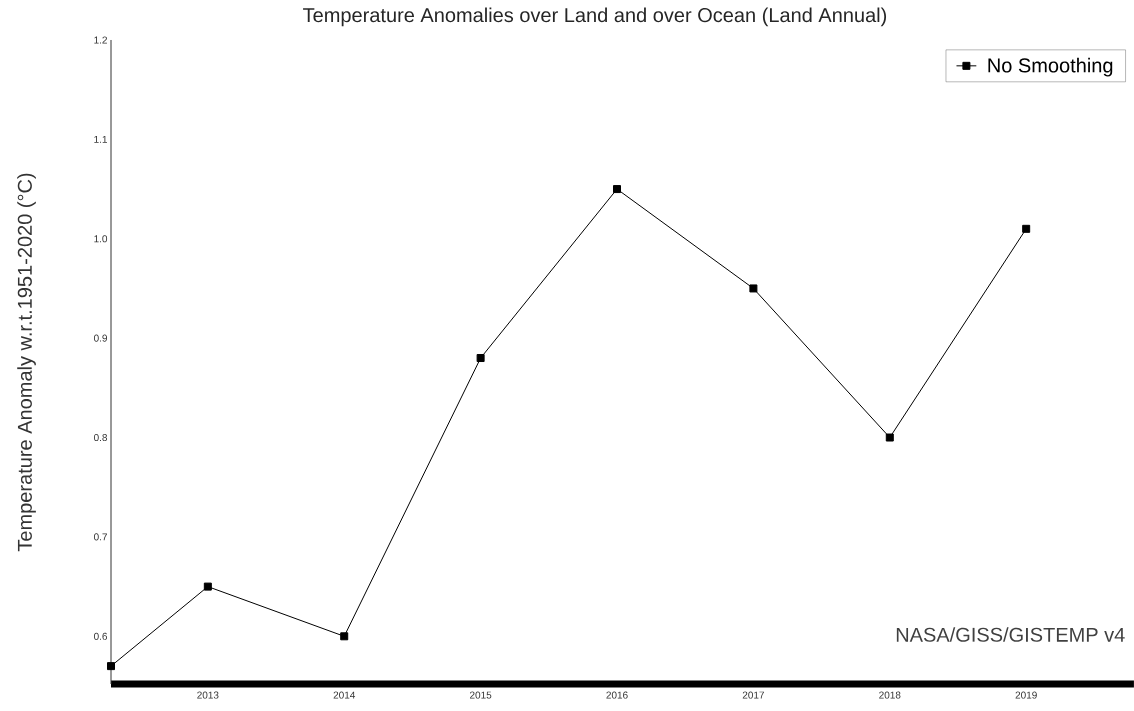 The width and height of the screenshot is (1134, 711). What do you see at coordinates (1050, 67) in the screenshot?
I see `legend-label: No Smoothing` at bounding box center [1050, 67].